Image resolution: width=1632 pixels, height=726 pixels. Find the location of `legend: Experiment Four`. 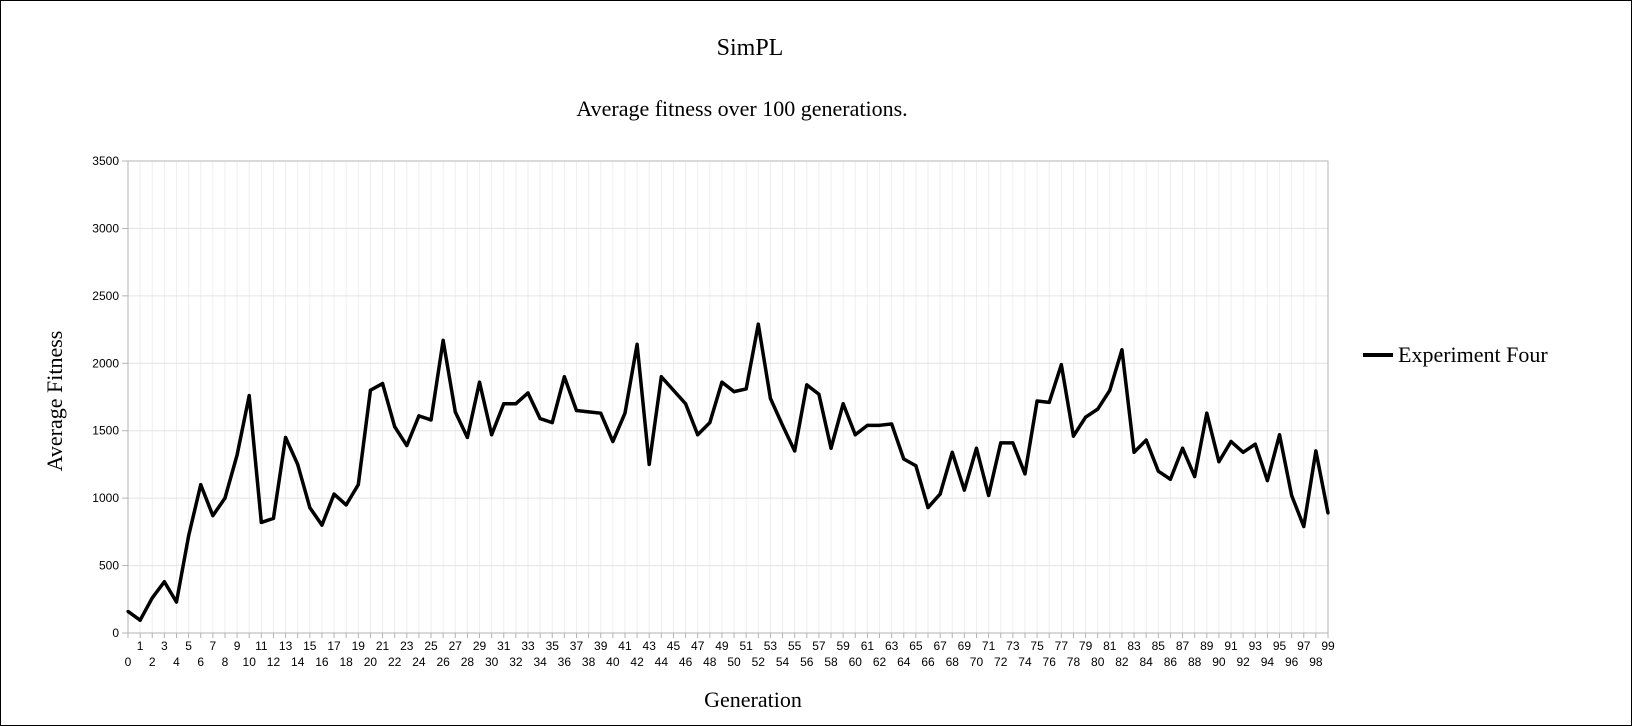

legend: Experiment Four is located at coordinates (1455, 354).